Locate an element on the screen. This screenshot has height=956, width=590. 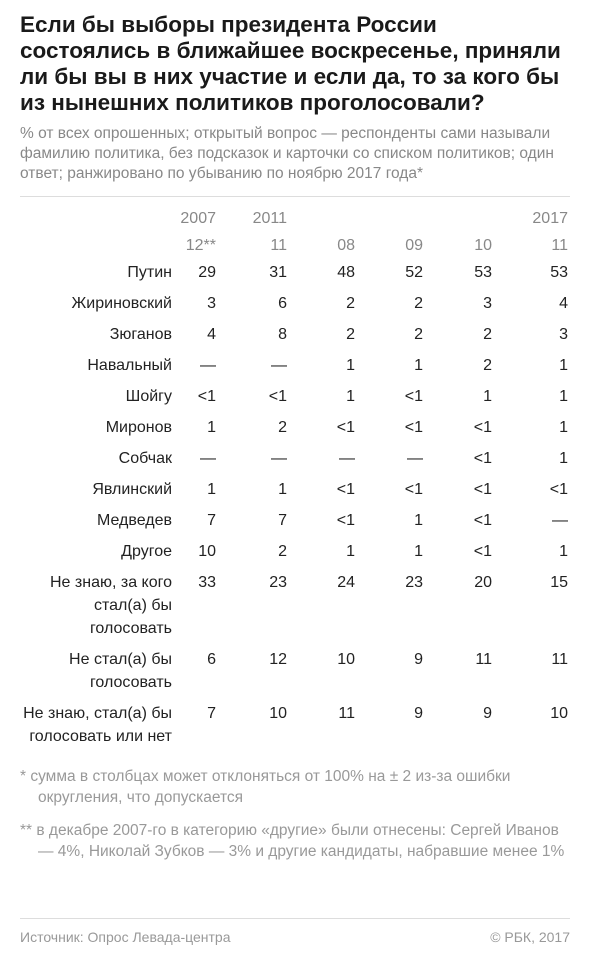
table-row: Другое 10 2 1 1 <1 1 is located at coordinates (294, 555).